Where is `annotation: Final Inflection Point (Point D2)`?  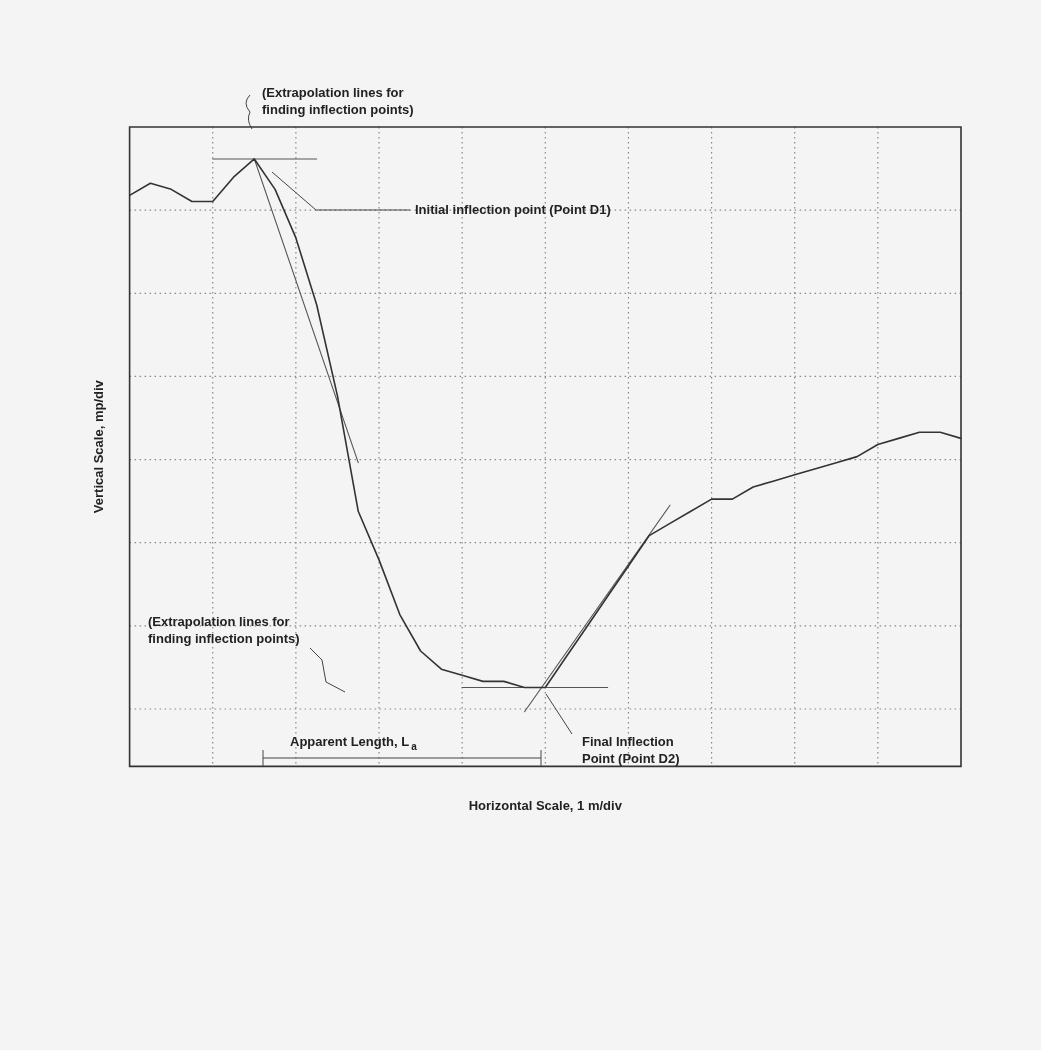
annotation: Final Inflection Point (Point D2) is located at coordinates (631, 750).